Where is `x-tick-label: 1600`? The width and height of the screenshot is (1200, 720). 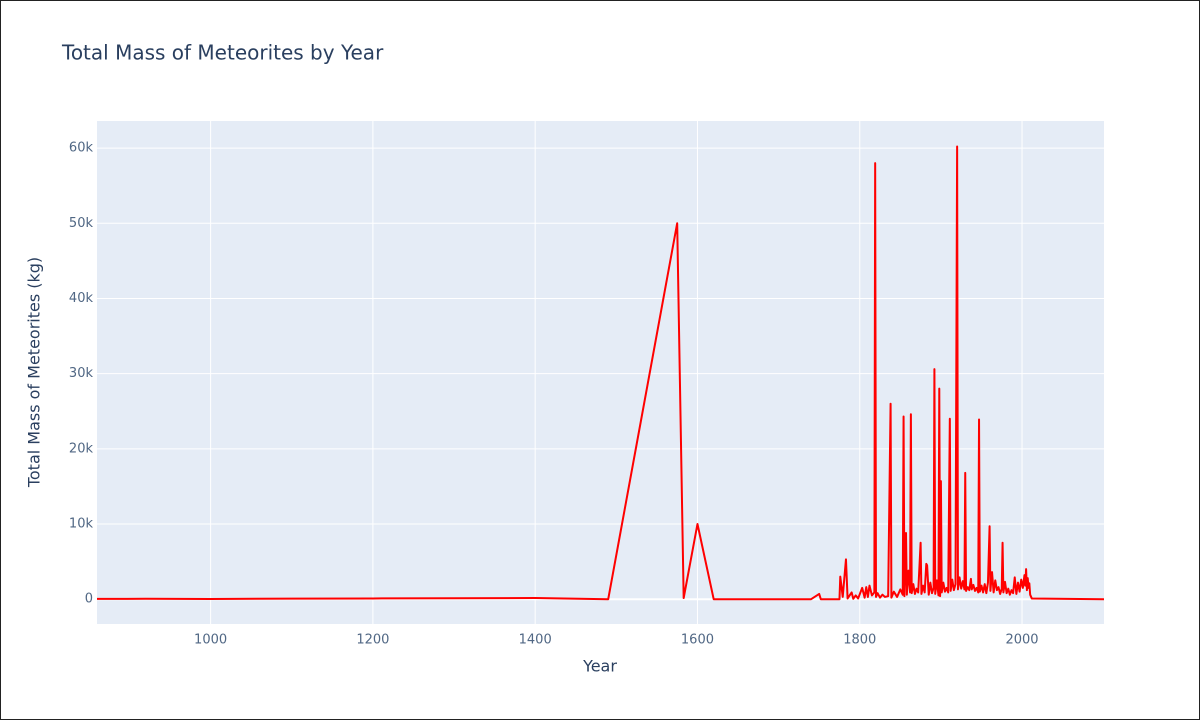
x-tick-label: 1600 is located at coordinates (697, 640).